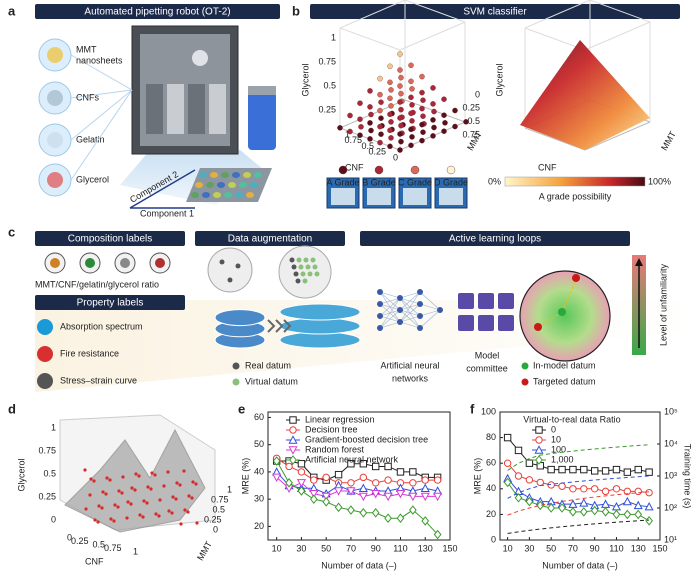 Image resolution: width=700 pixels, height=576 pixels. I want to click on model-label: committee, so click(487, 368).